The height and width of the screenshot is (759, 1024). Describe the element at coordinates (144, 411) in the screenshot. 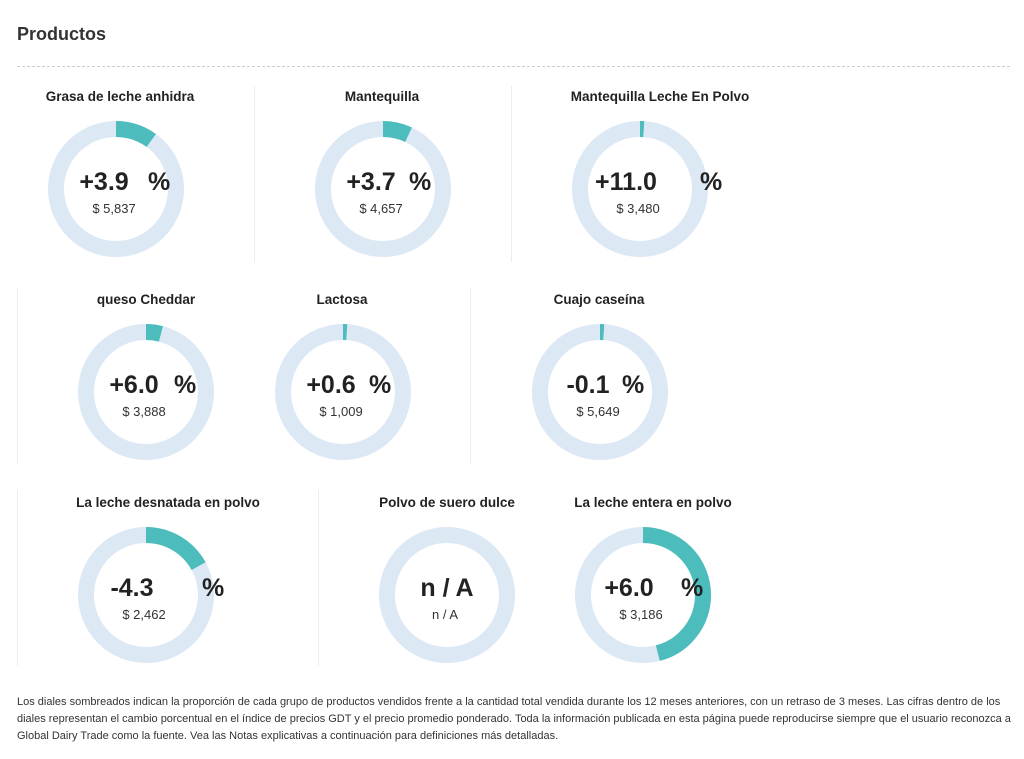

I see `average-price: $ 3,888` at that location.